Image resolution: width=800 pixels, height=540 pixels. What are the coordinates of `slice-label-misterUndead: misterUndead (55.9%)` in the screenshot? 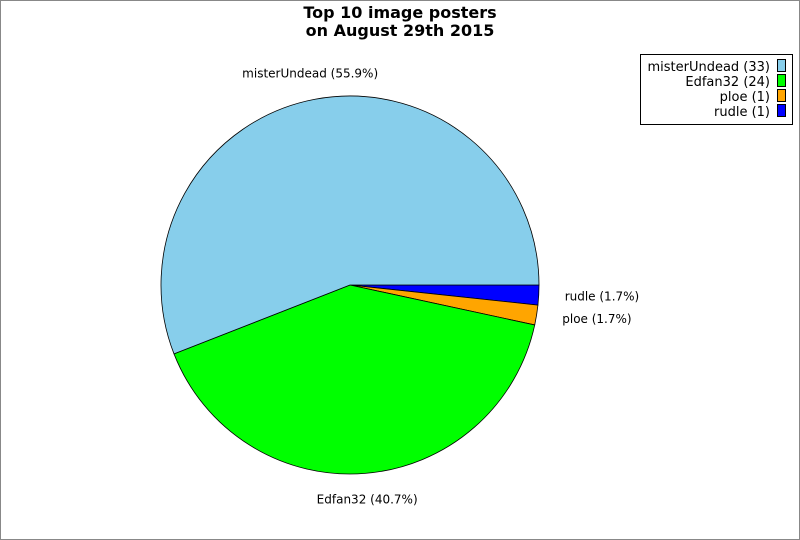 It's located at (310, 74).